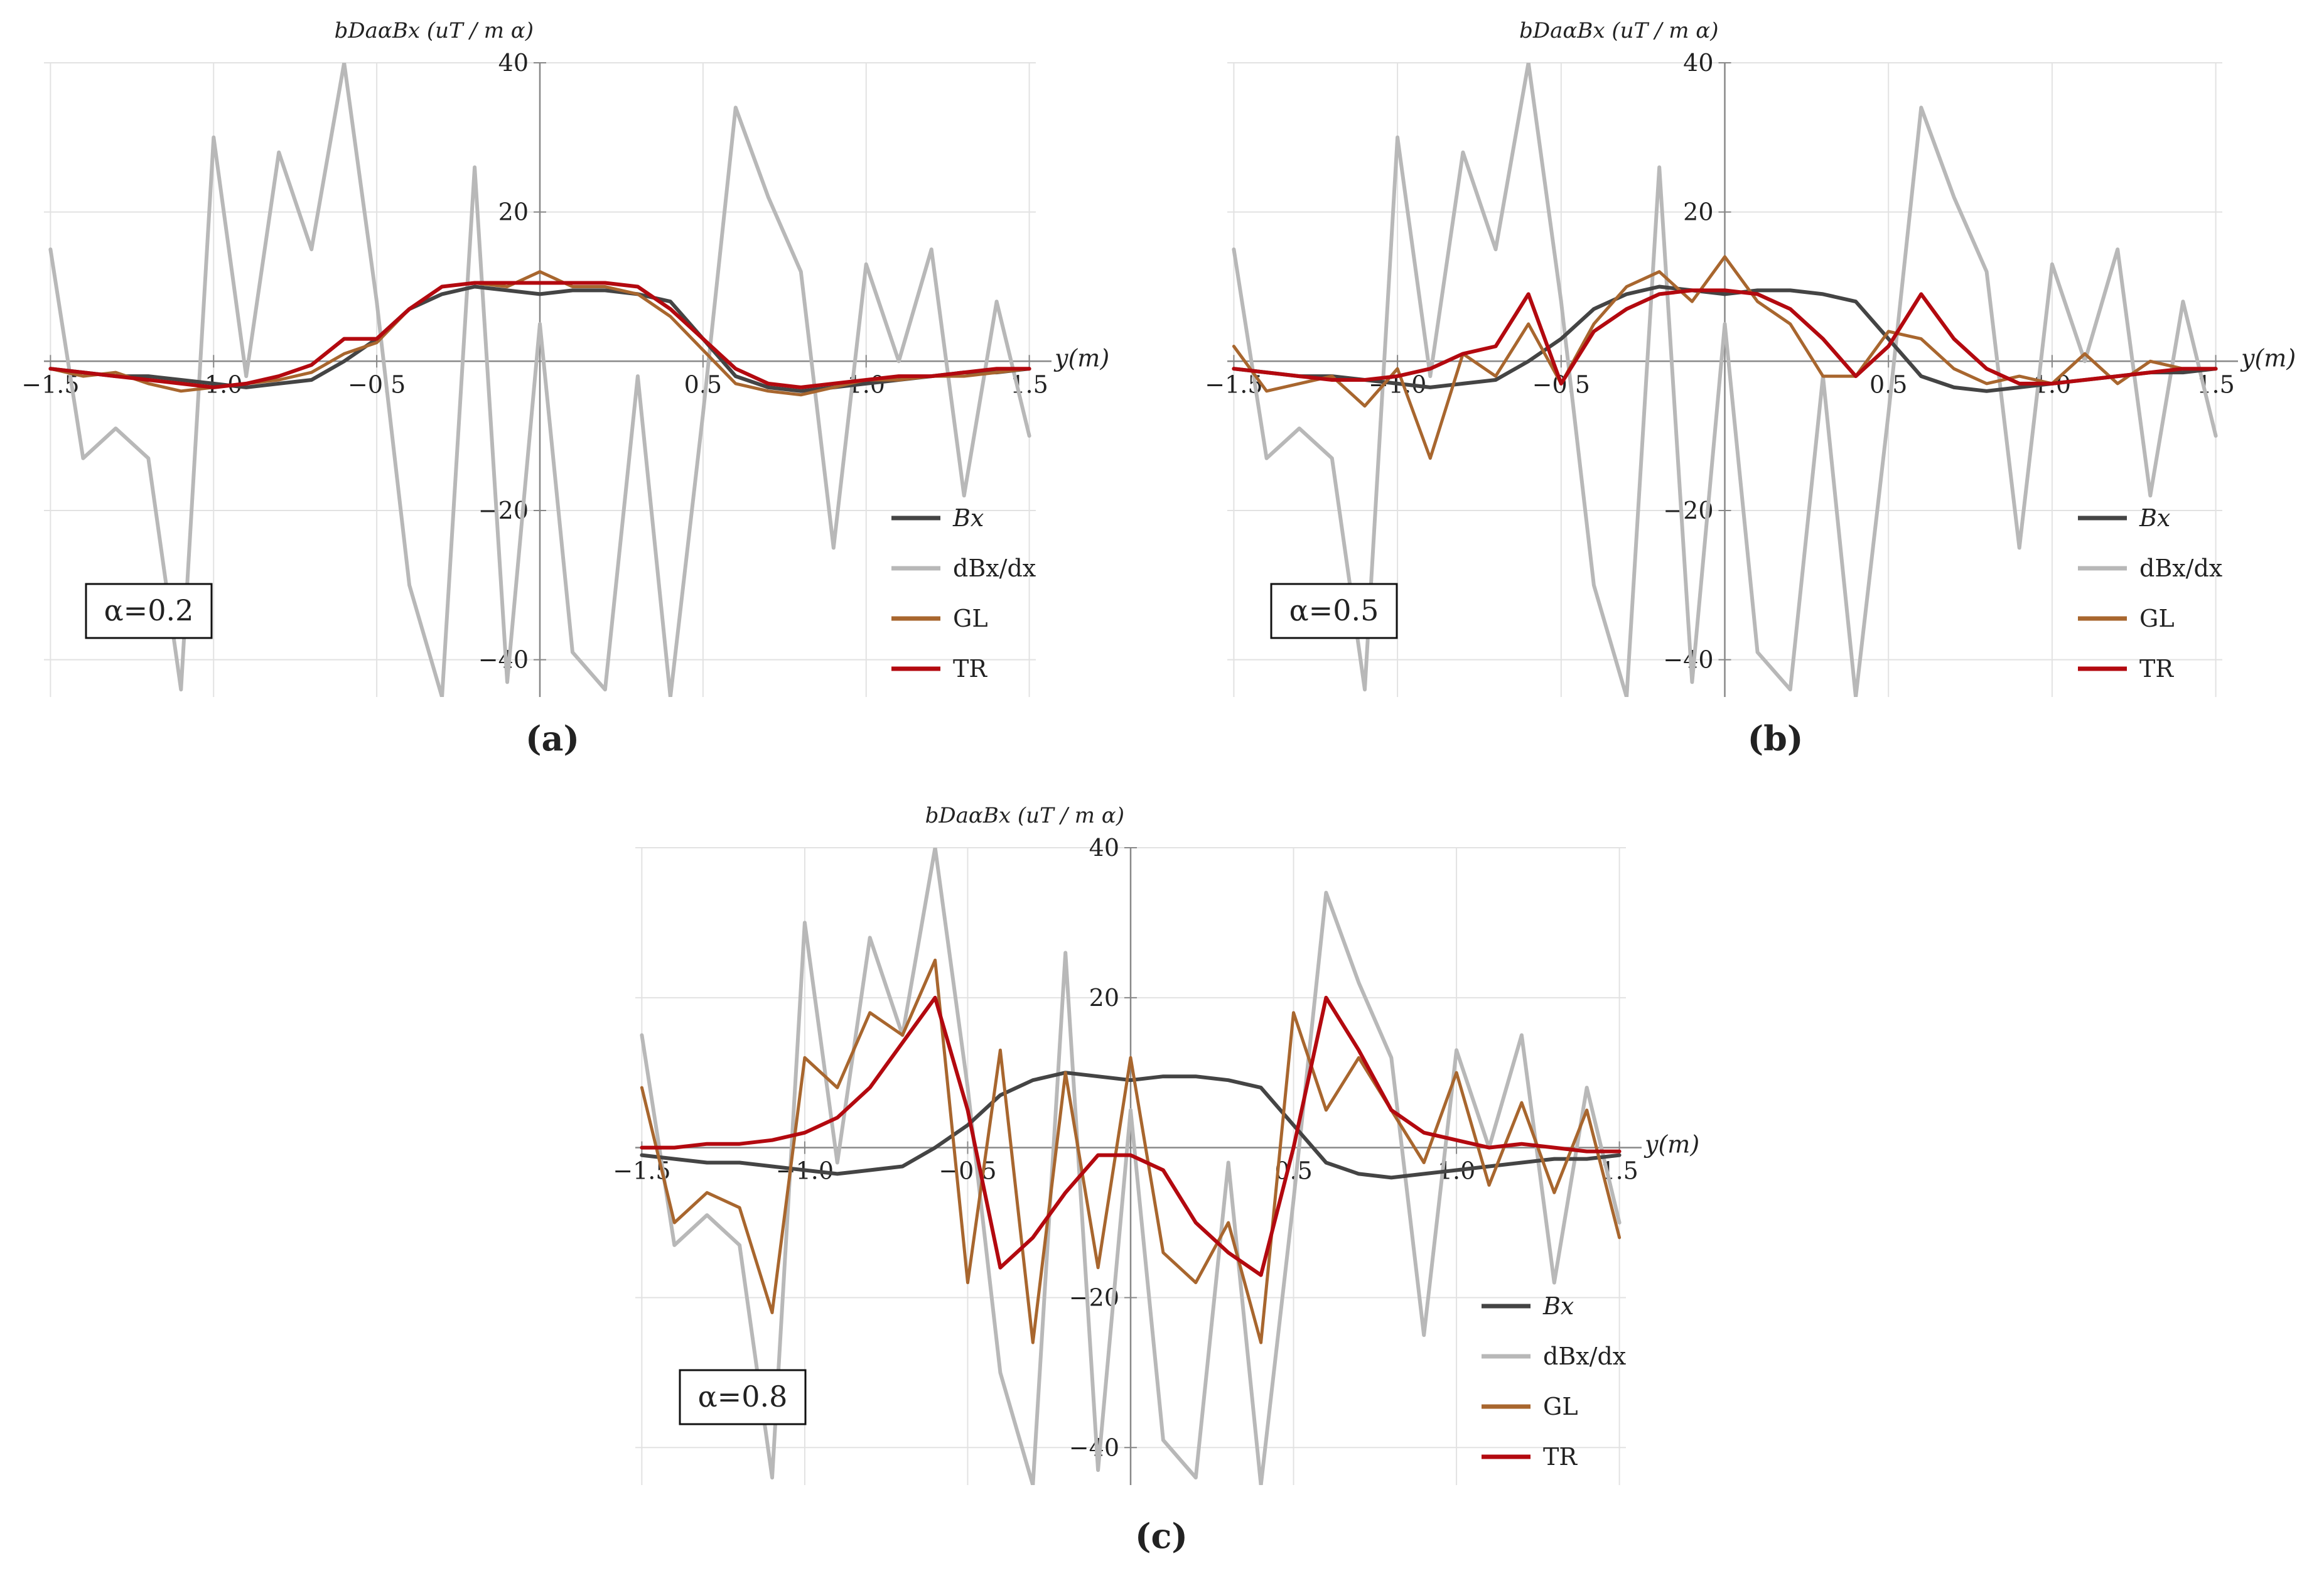 This screenshot has width=2324, height=1578. I want to click on alpha-label: α=0.8, so click(743, 1396).